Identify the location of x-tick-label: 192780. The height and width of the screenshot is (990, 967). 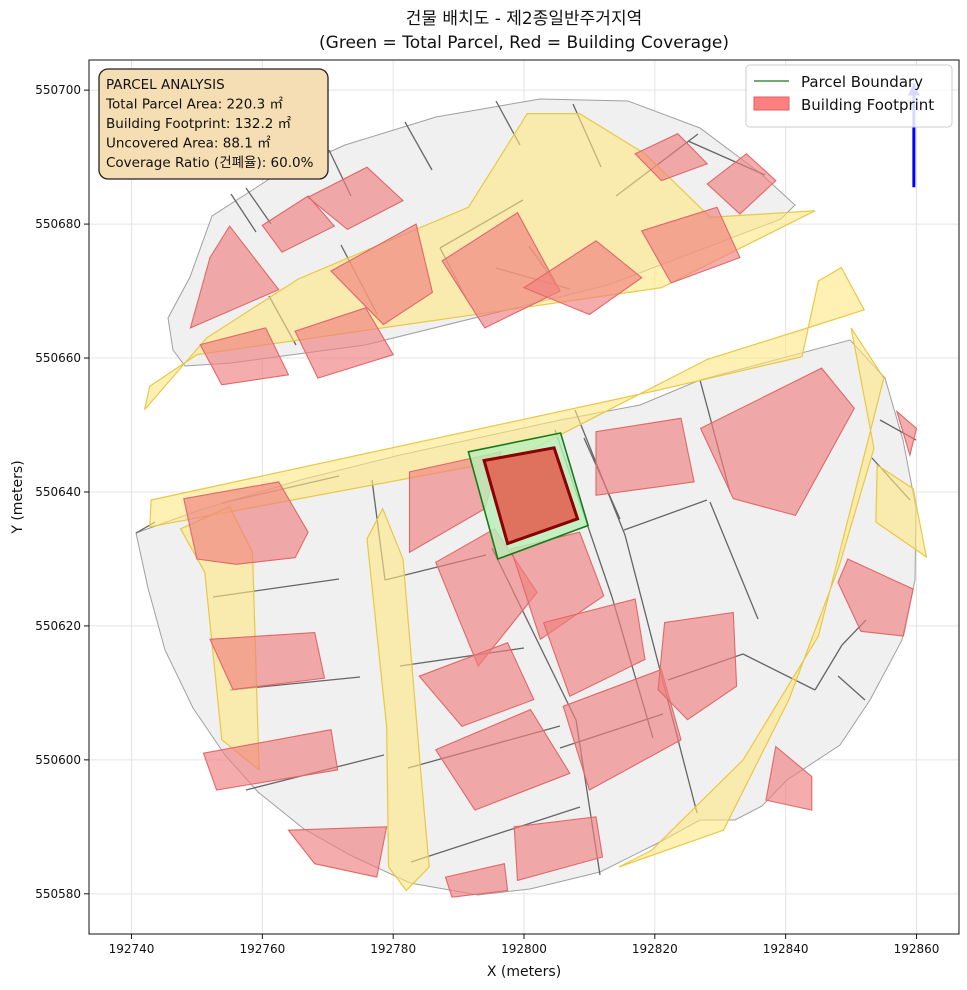
(393, 949).